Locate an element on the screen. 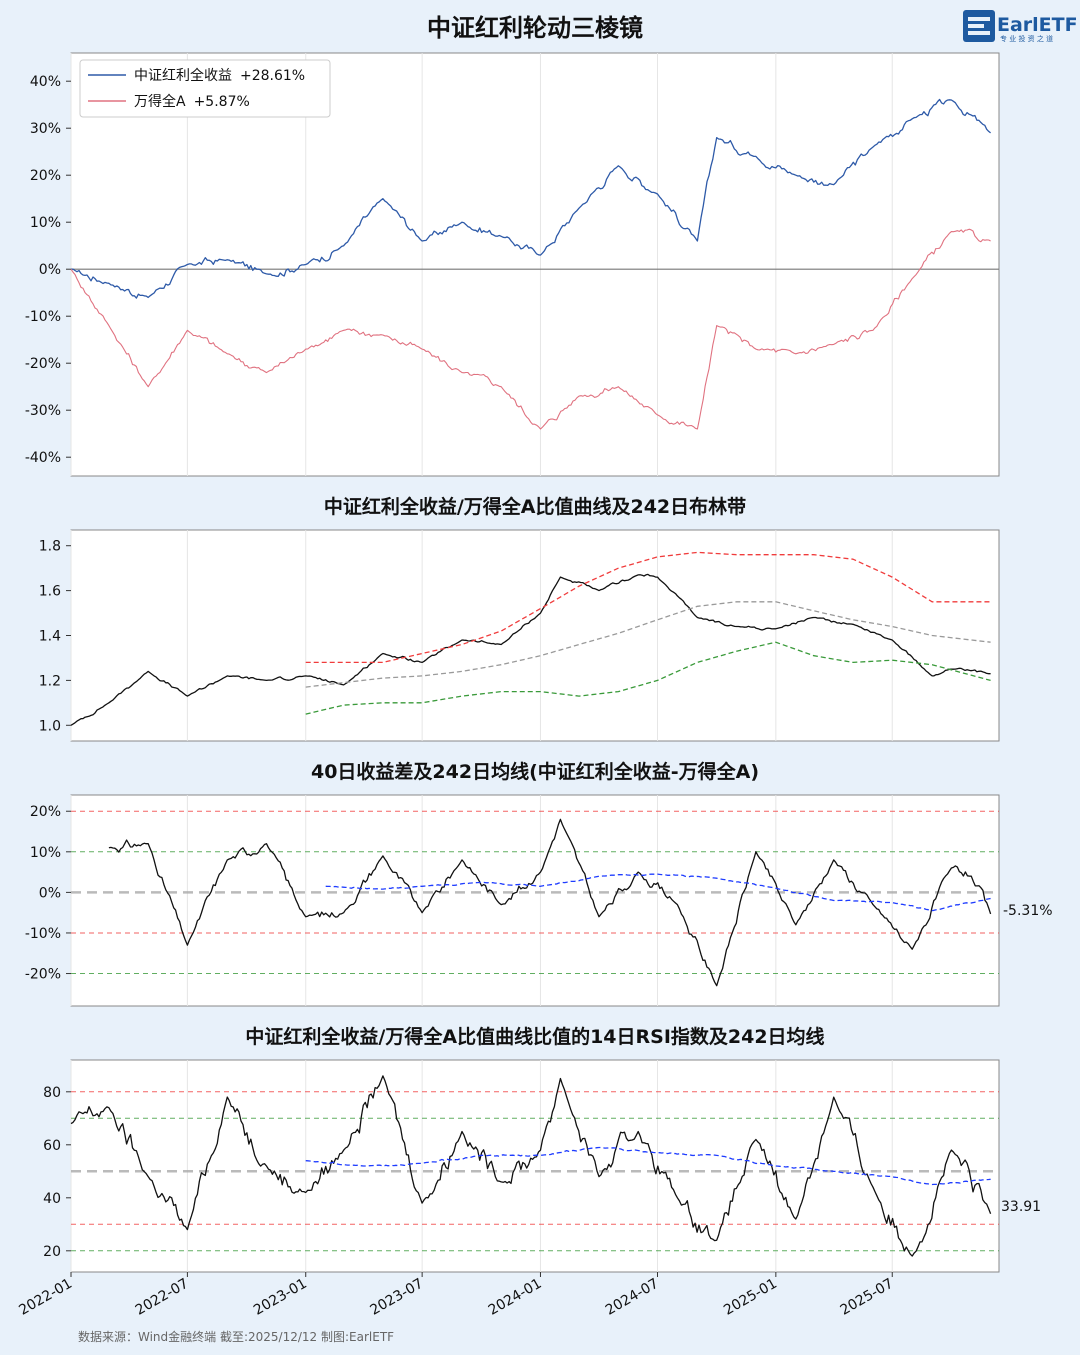  legend-label-csi-dividend: 中证红利全收益 is located at coordinates (183, 75).